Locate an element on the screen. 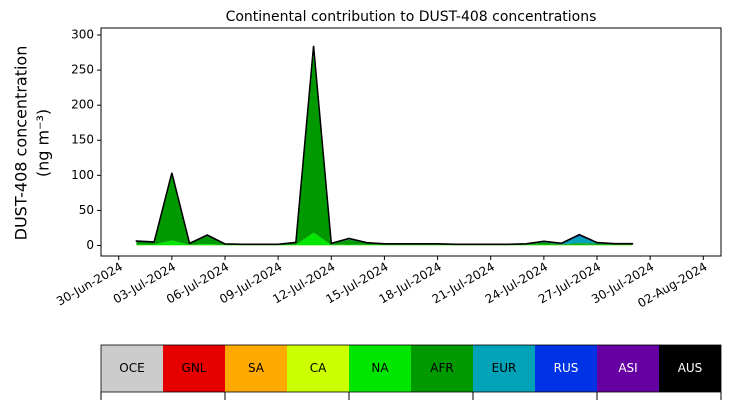 The width and height of the screenshot is (730, 402). legend-label: RUS is located at coordinates (566, 368).